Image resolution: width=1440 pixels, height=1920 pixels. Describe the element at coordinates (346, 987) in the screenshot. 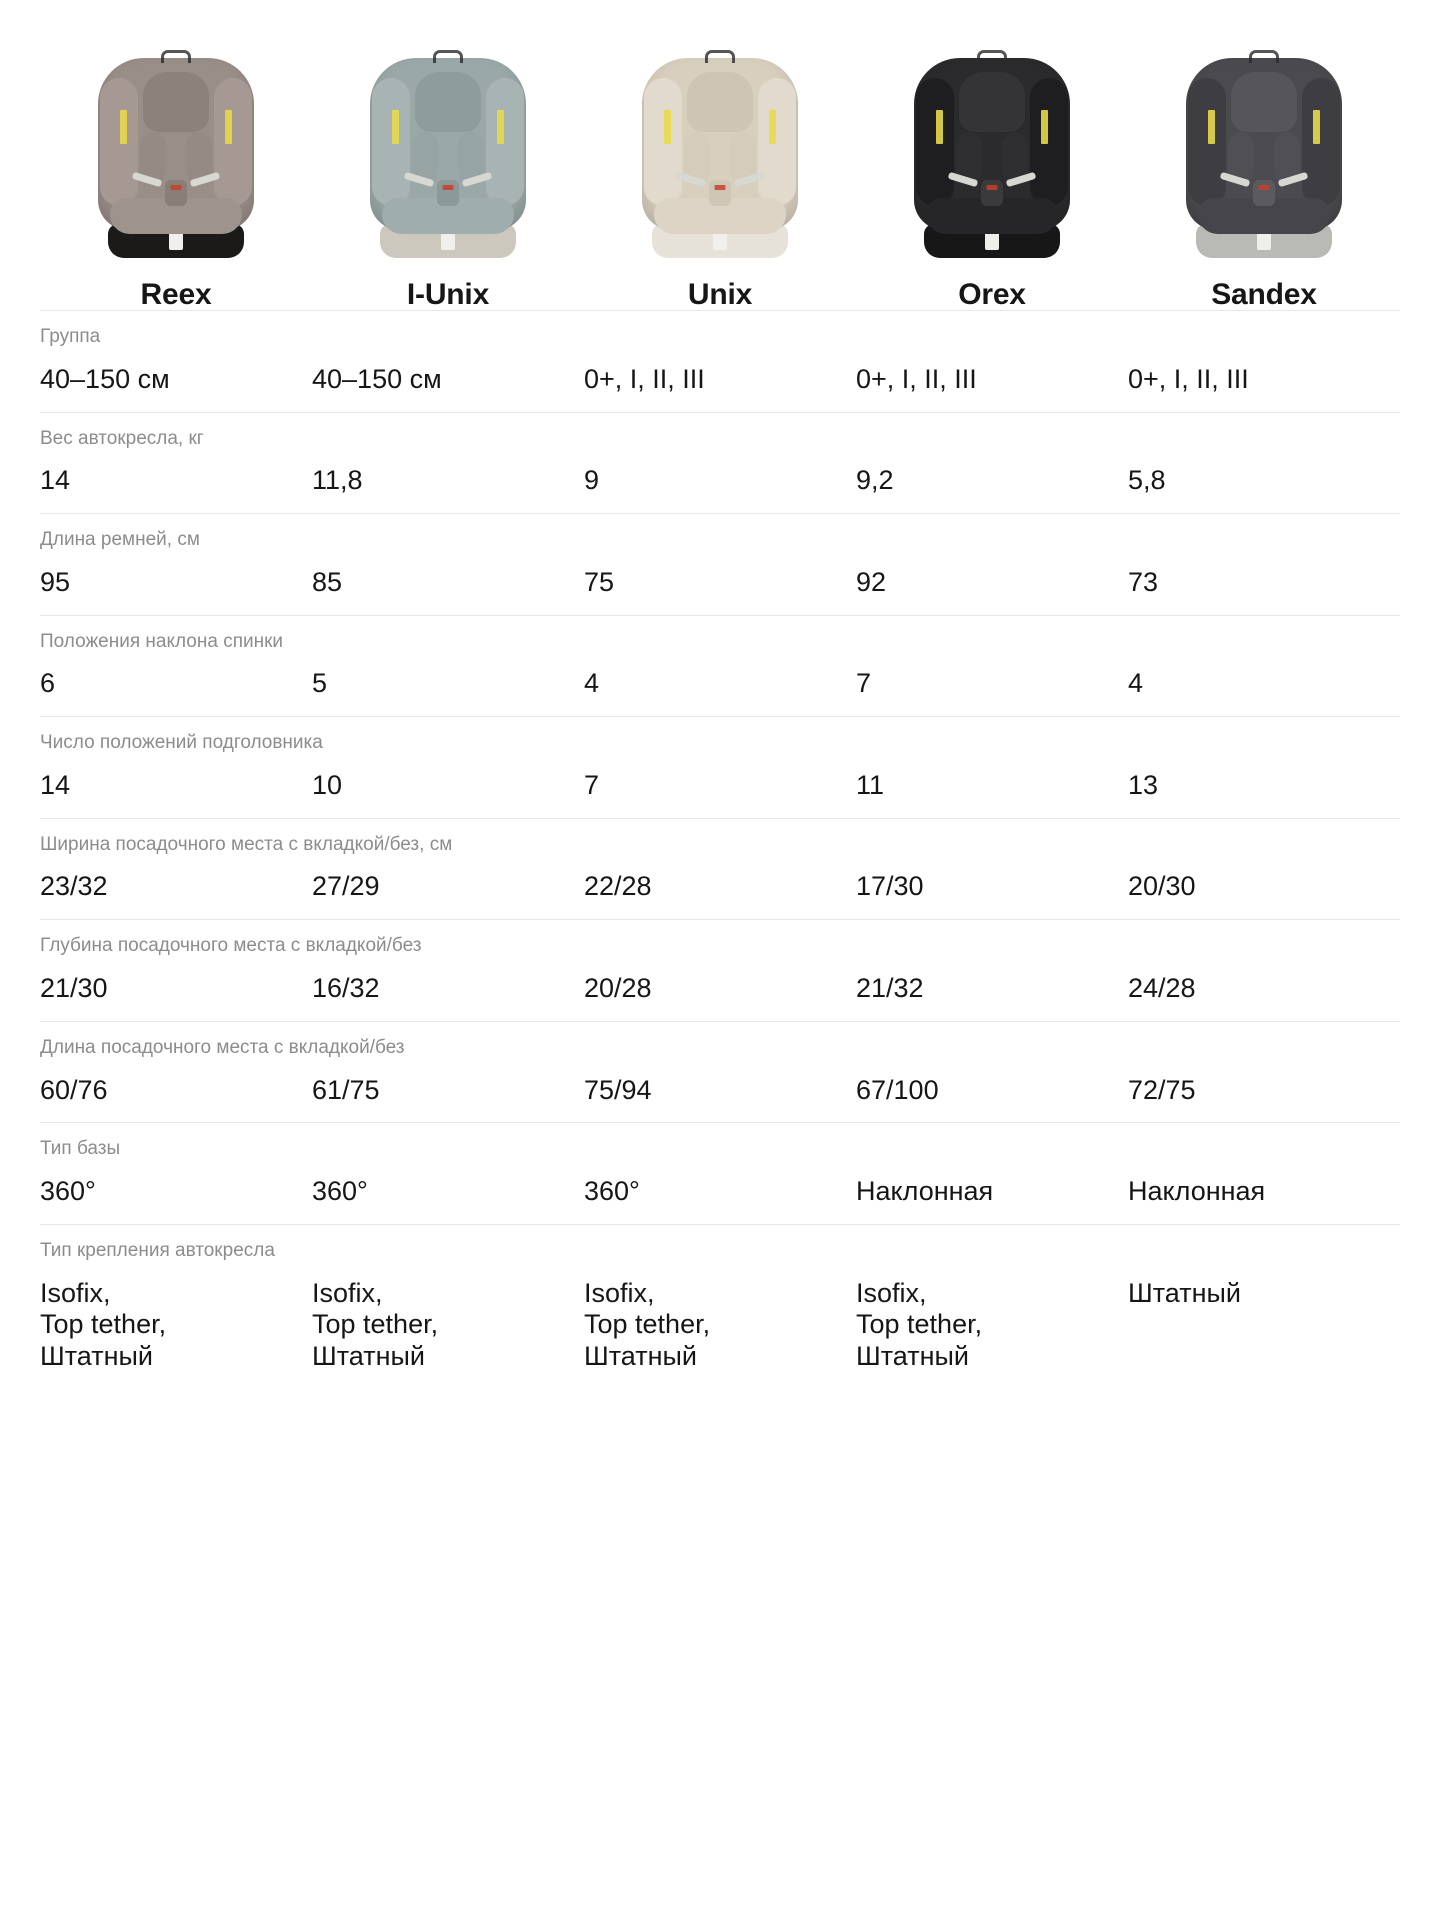

I see `spec-value: 16/32` at that location.